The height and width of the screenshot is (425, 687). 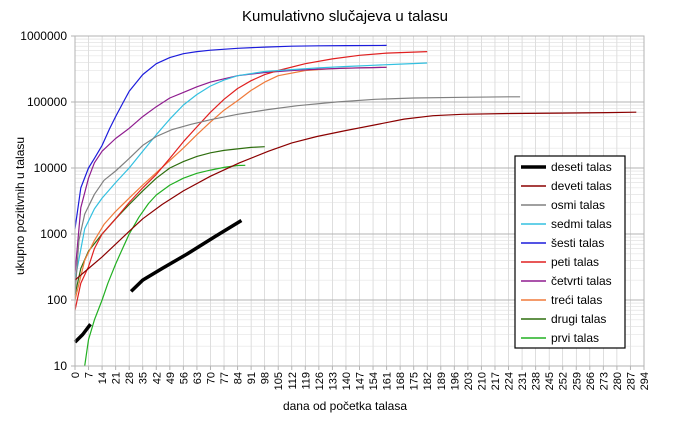 I want to click on x-tick-label: 21, so click(x=117, y=378).